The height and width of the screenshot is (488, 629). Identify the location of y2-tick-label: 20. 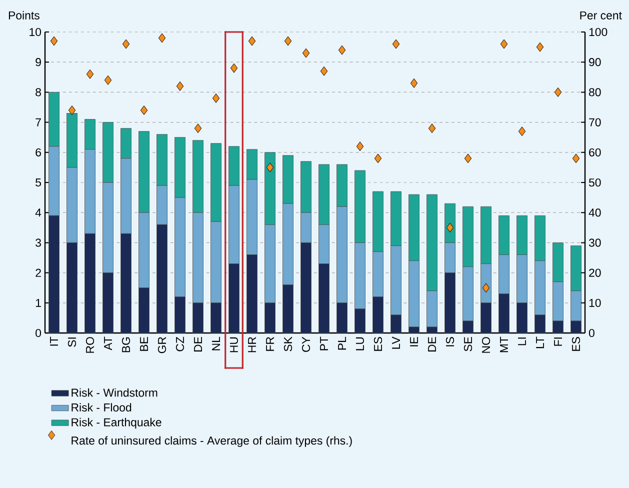
(595, 272).